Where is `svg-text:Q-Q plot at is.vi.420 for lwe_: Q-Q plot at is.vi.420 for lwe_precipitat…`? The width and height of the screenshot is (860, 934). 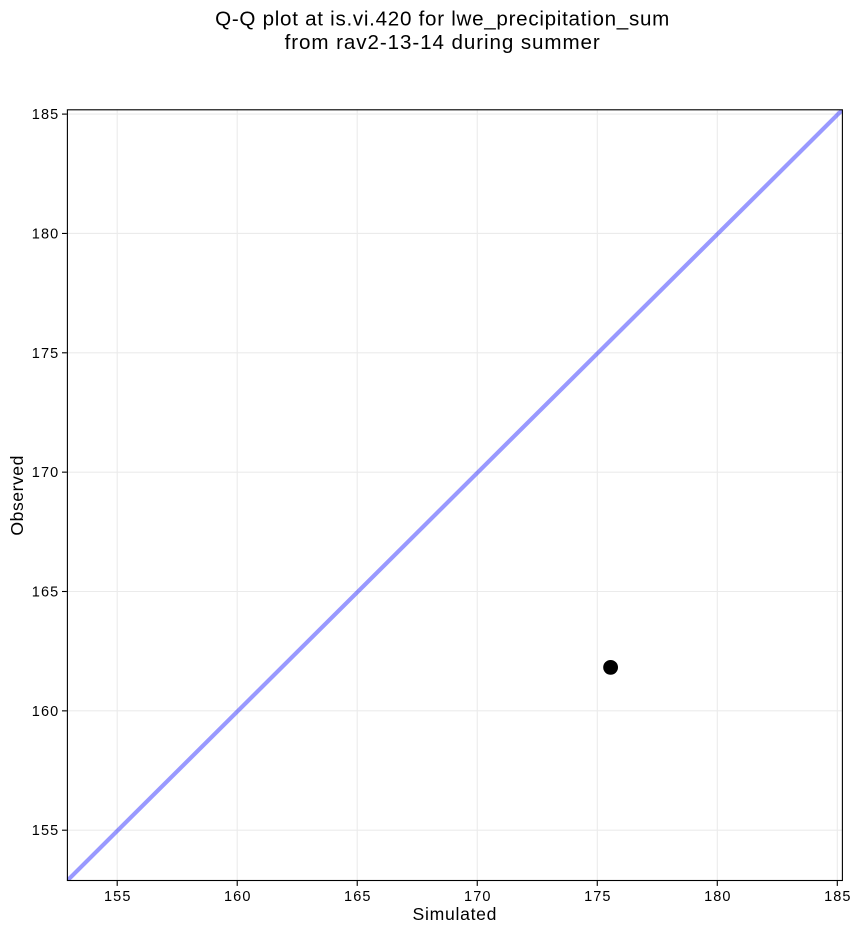 svg-text:Q-Q plot at is.vi.420 for lwe_: Q-Q plot at is.vi.420 for lwe_precipitat… is located at coordinates (442, 19).